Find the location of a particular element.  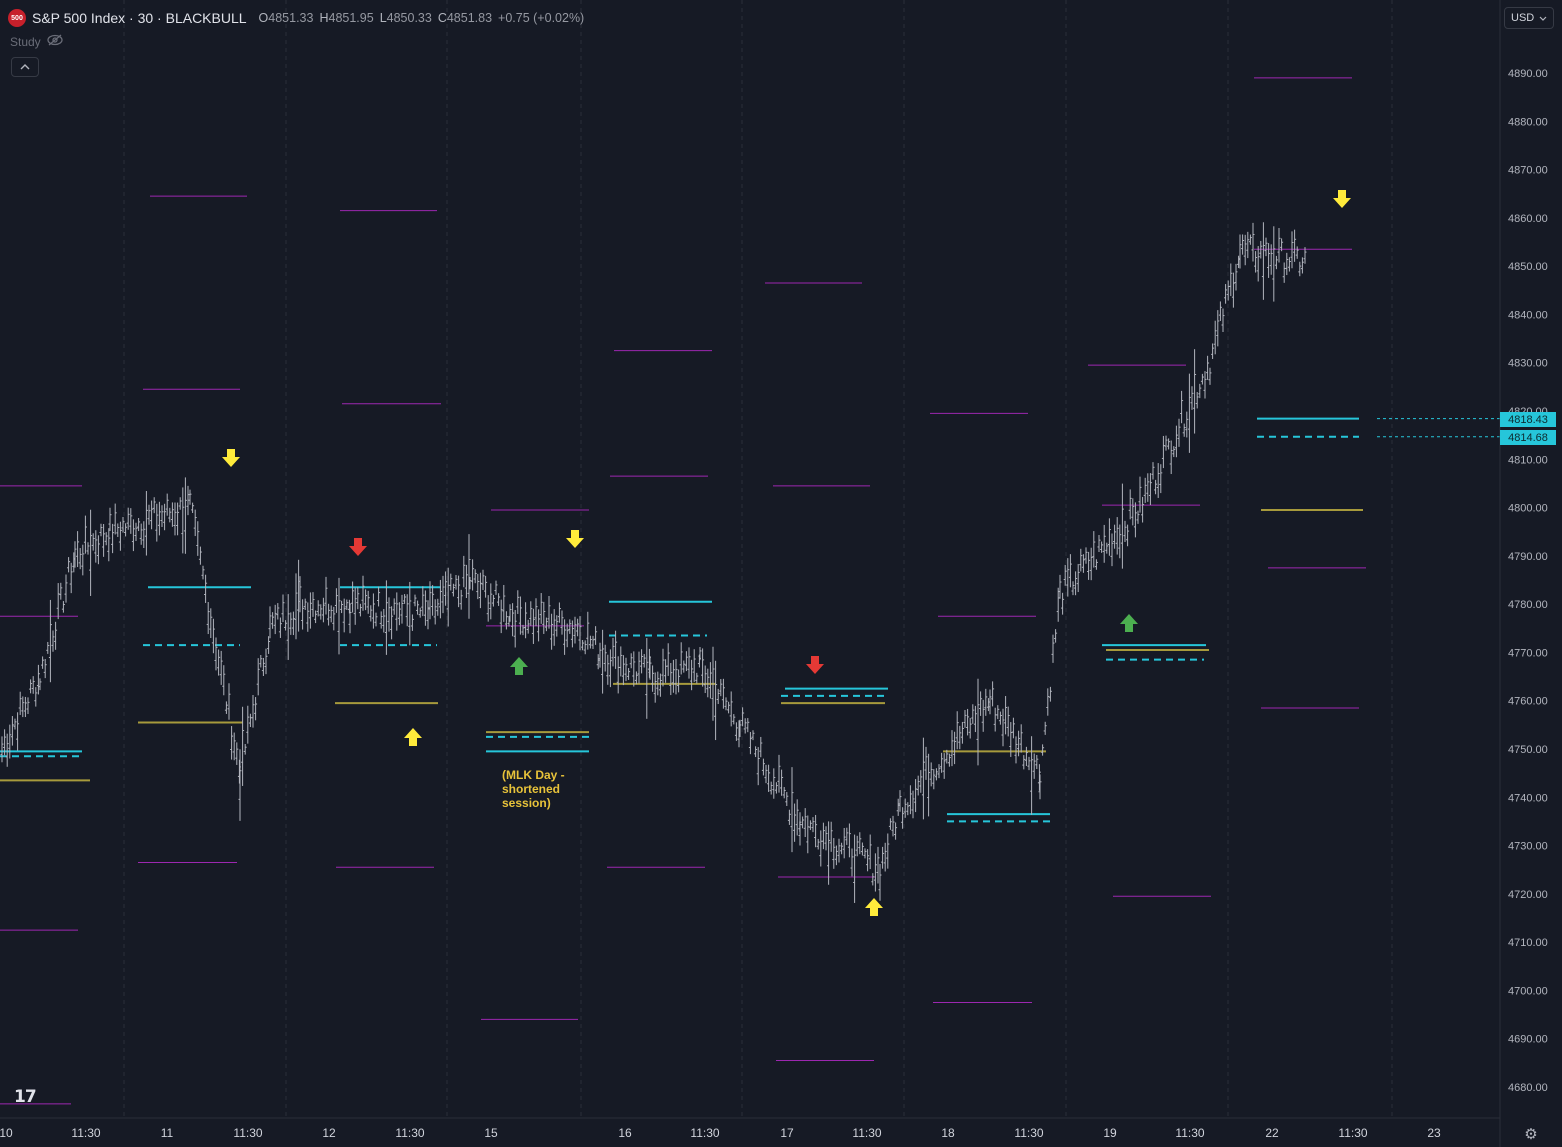

close-value: 4851.83 is located at coordinates (469, 18).